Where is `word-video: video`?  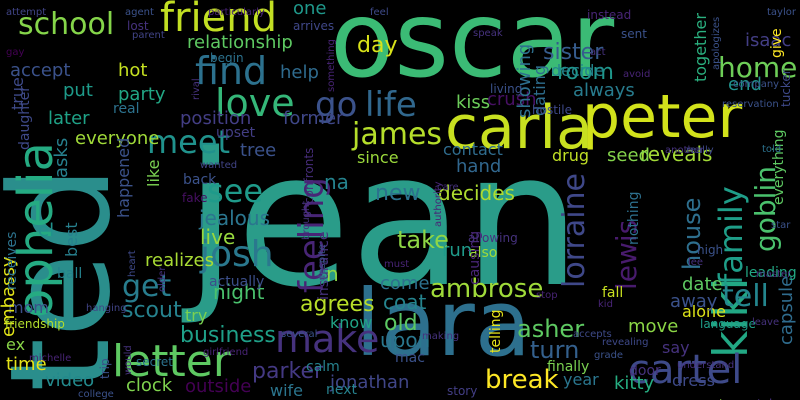
word-video: video is located at coordinates (70, 380).